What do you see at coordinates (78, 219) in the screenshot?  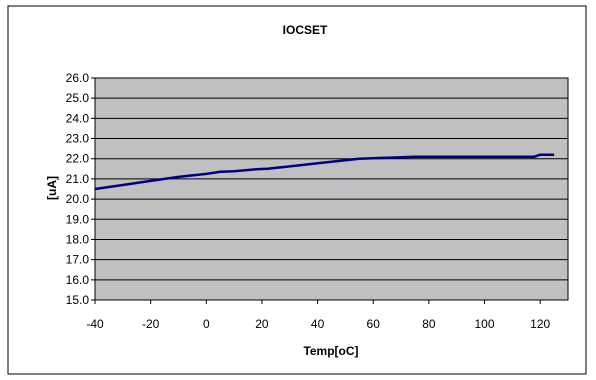 I see `y-tick-label: 19.0` at bounding box center [78, 219].